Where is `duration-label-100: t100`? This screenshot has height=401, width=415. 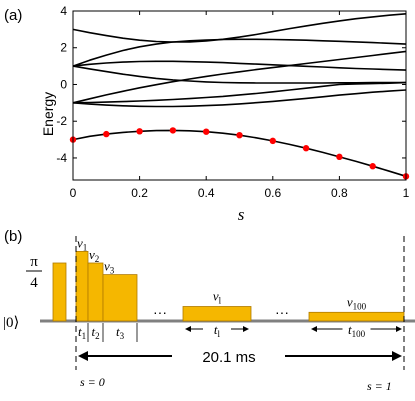
duration-label-100: t100 is located at coordinates (357, 330).